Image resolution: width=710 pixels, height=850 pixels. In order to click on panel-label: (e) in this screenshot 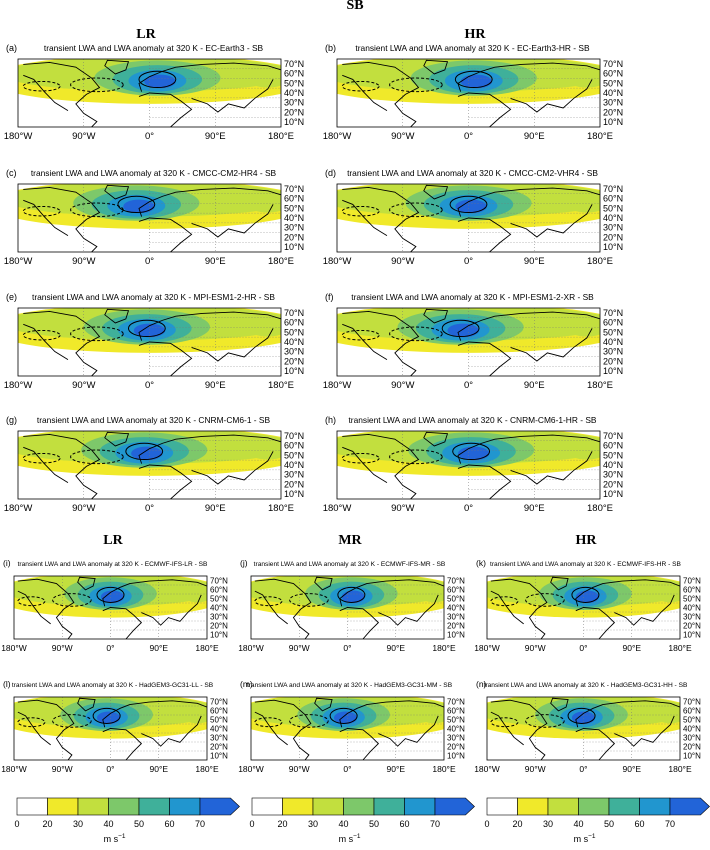, I will do `click(11, 297)`.